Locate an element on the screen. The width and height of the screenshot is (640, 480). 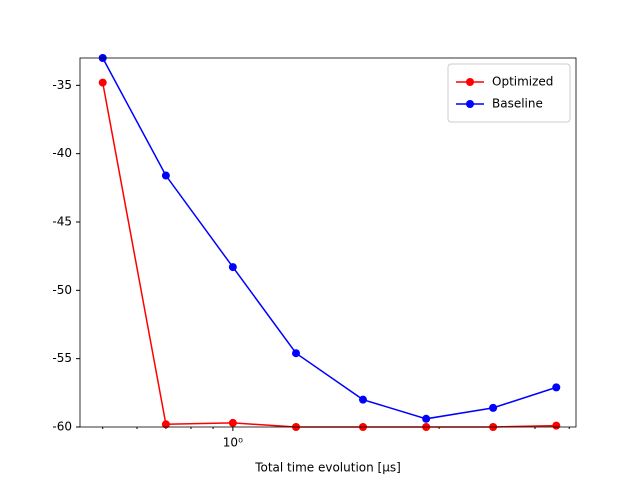
y-tick-label: -50 is located at coordinates (62, 290).